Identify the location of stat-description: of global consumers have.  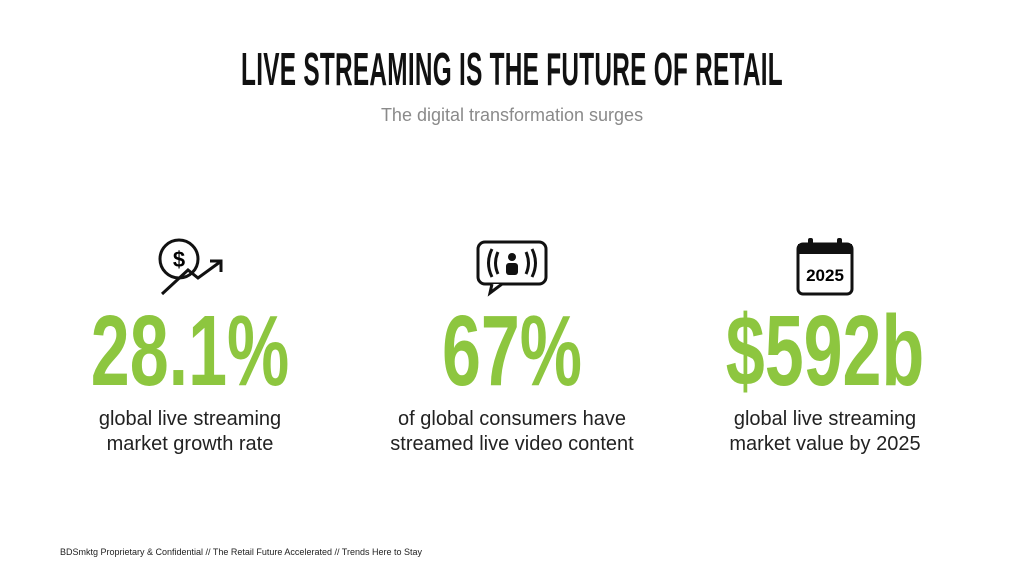
(512, 419).